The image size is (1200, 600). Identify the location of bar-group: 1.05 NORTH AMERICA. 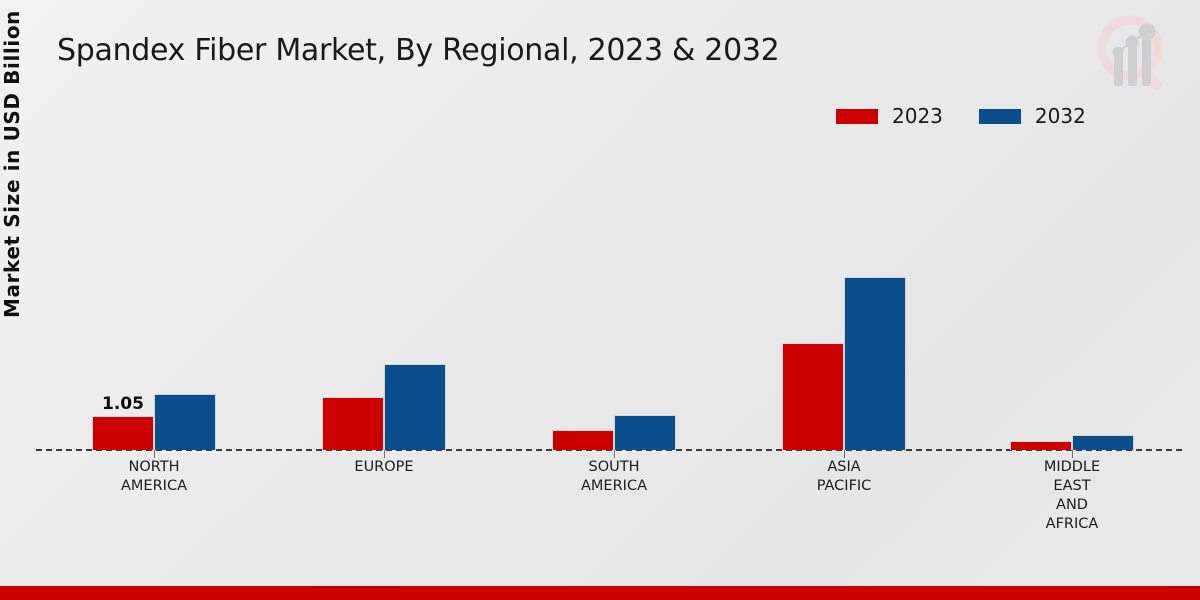
(154, 342).